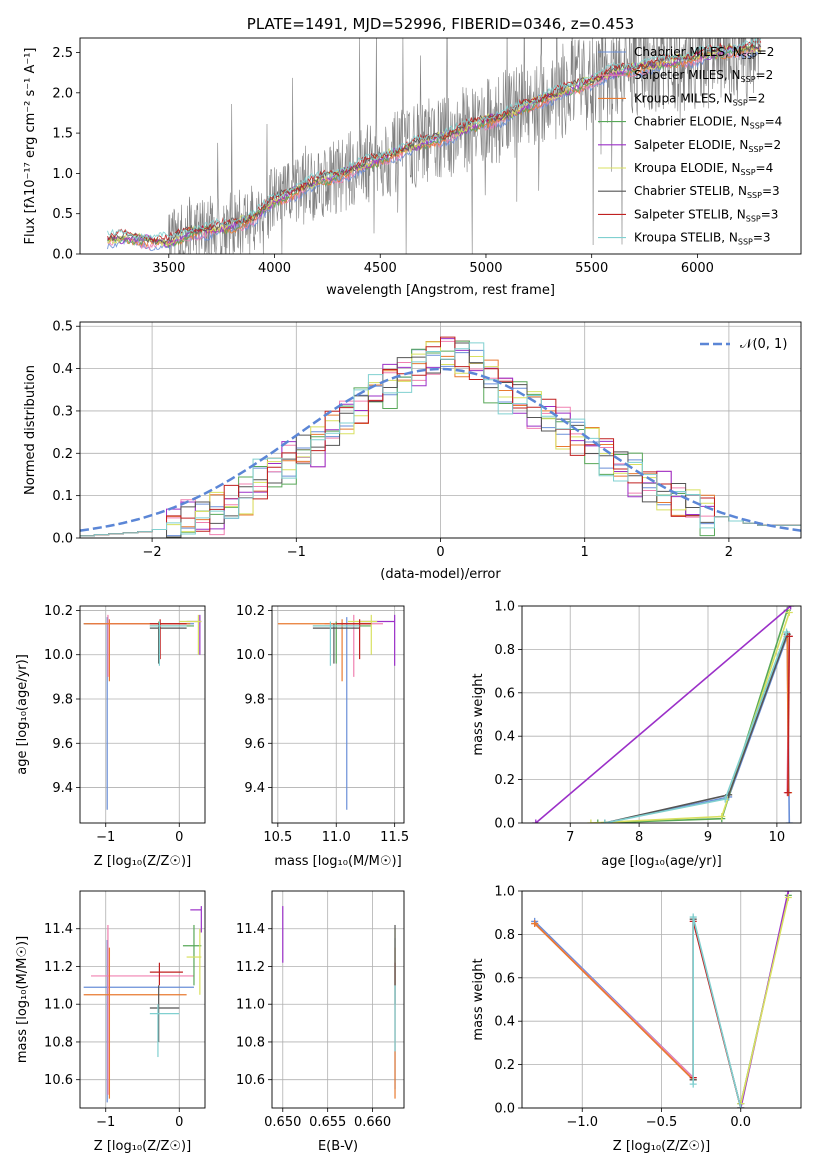  I want to click on x-tick-label: 5000, so click(485, 268).